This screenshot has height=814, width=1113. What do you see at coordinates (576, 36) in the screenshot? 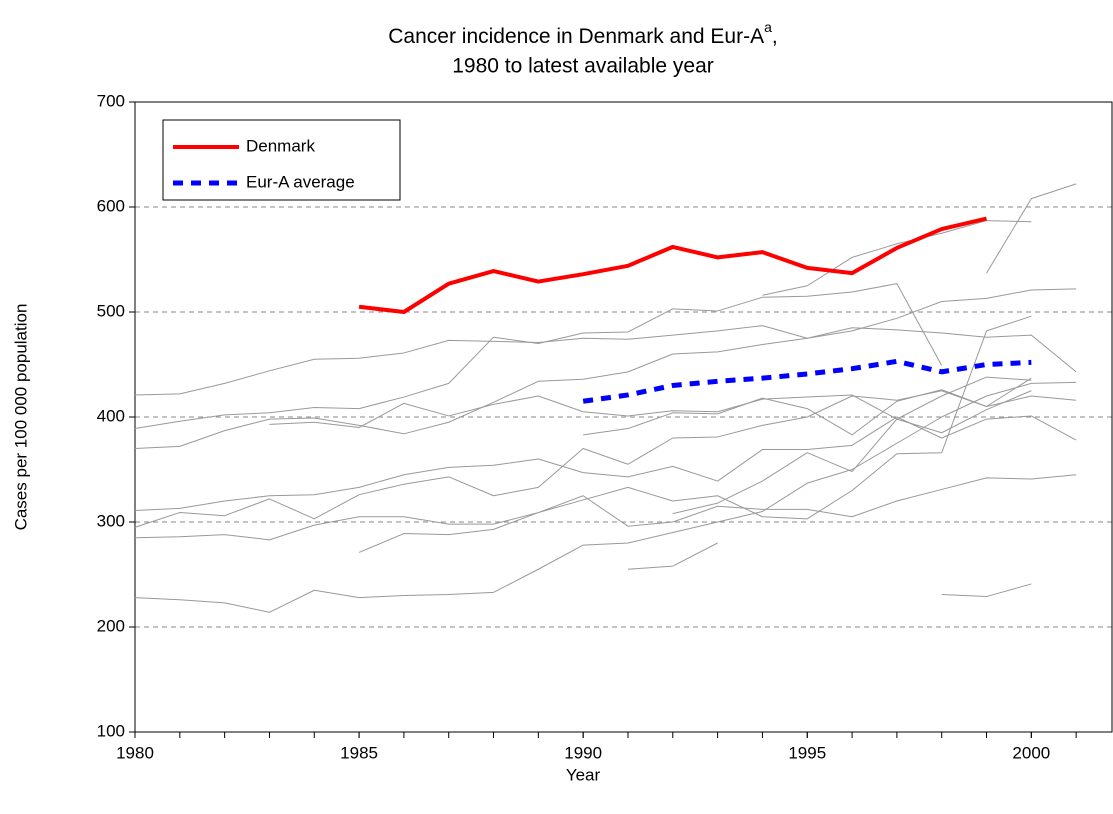
I see `chart-title: Cancer incidence in Denmark and Eur-A` at bounding box center [576, 36].